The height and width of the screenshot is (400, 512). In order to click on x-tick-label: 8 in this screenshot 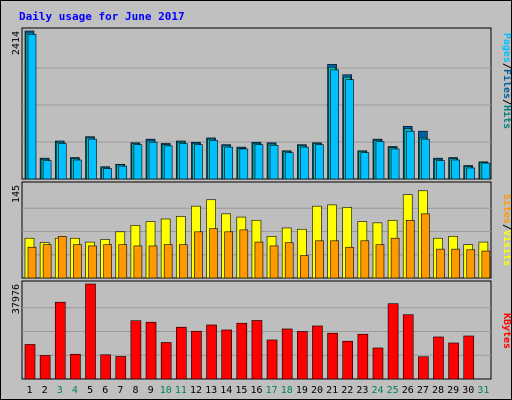, I will do `click(135, 390)`.